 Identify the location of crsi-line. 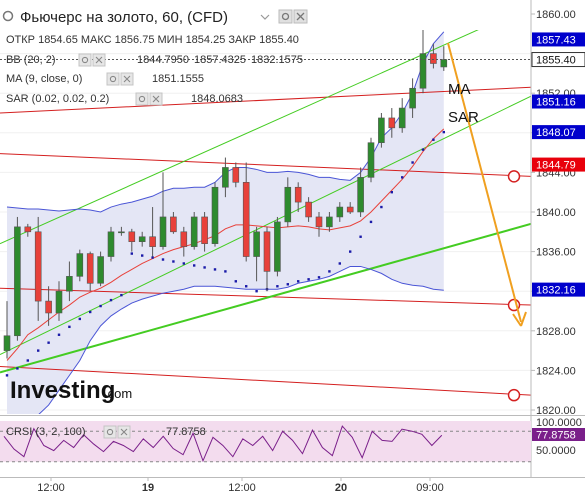
(223, 444).